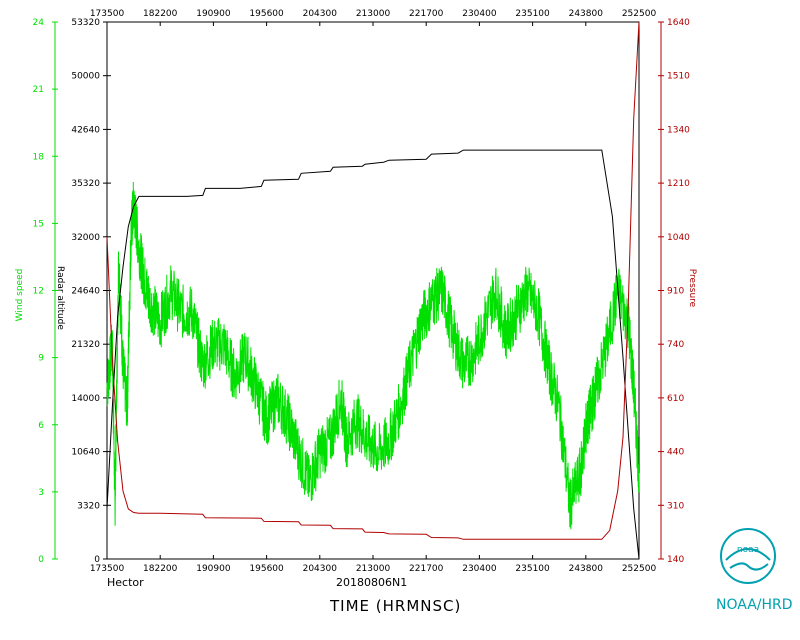 This screenshot has height=640, width=800. Describe the element at coordinates (38, 90) in the screenshot. I see `wind-tick-label: 21` at that location.